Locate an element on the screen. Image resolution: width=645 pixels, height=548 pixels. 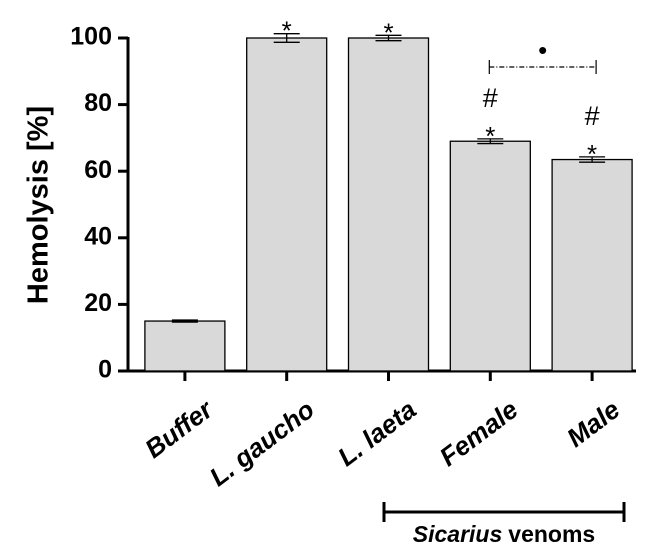
y-tick-label: 80 is located at coordinates (98, 103).